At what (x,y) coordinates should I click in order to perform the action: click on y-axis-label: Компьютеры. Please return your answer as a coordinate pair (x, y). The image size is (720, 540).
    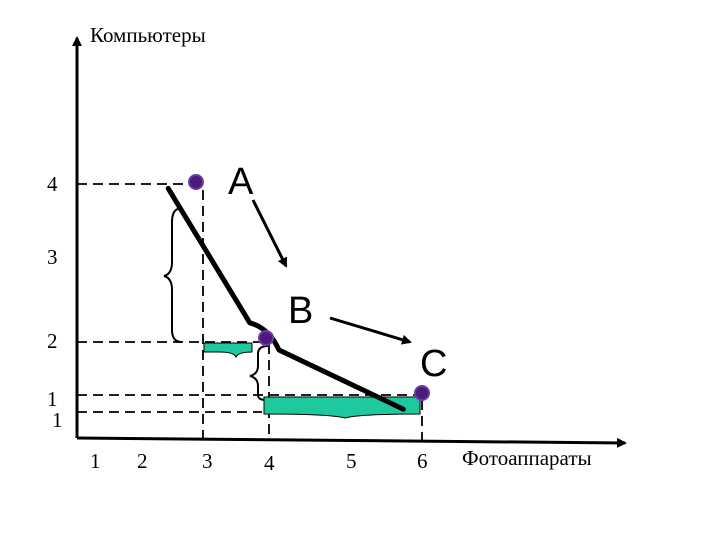
    Looking at the image, I should click on (148, 35).